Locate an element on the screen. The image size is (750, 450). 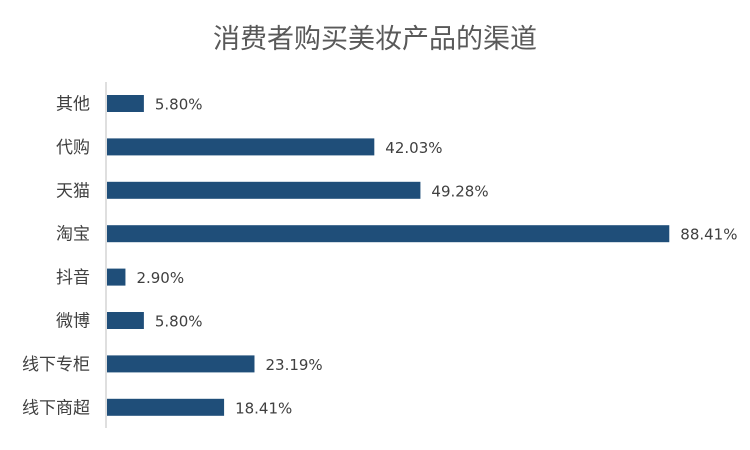
category-label: 抖音 is located at coordinates (73, 278).